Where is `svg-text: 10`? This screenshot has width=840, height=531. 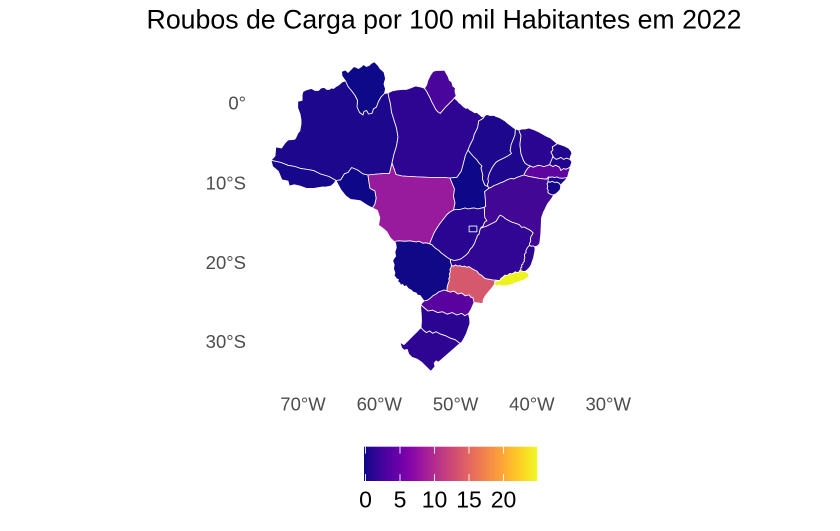 svg-text: 10 is located at coordinates (435, 500).